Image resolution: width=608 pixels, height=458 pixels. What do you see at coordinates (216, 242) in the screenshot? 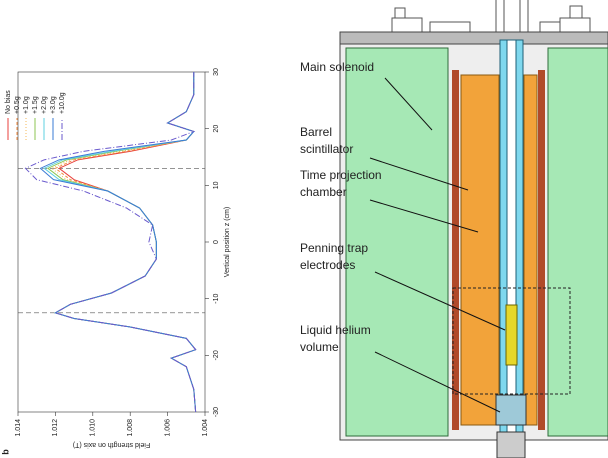
I see `x-tick-label: 0` at bounding box center [216, 242].